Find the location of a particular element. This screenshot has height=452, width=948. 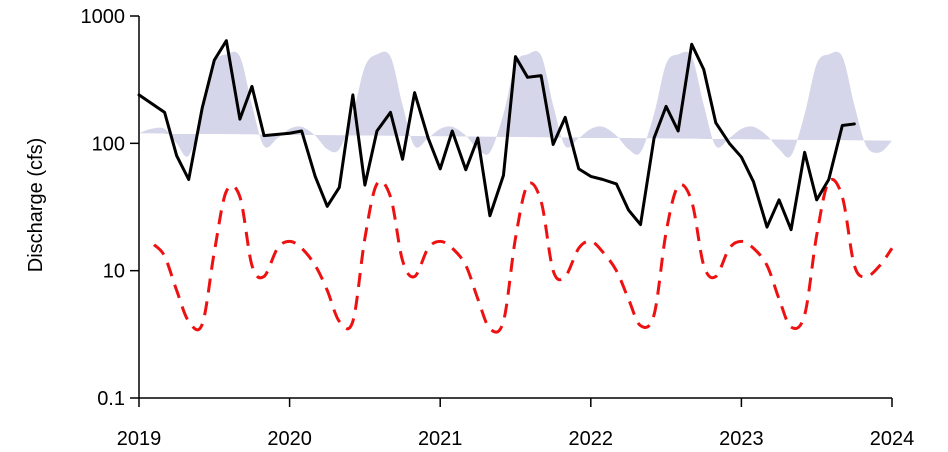

x-tick-label: 2021 is located at coordinates (440, 439).